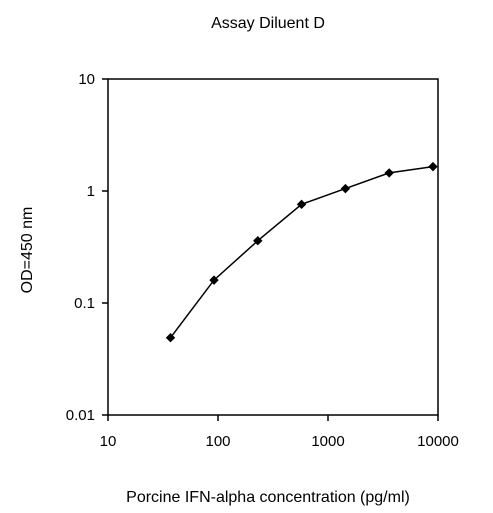 The width and height of the screenshot is (493, 513). Describe the element at coordinates (217, 441) in the screenshot. I see `x-tick-label: 100` at that location.